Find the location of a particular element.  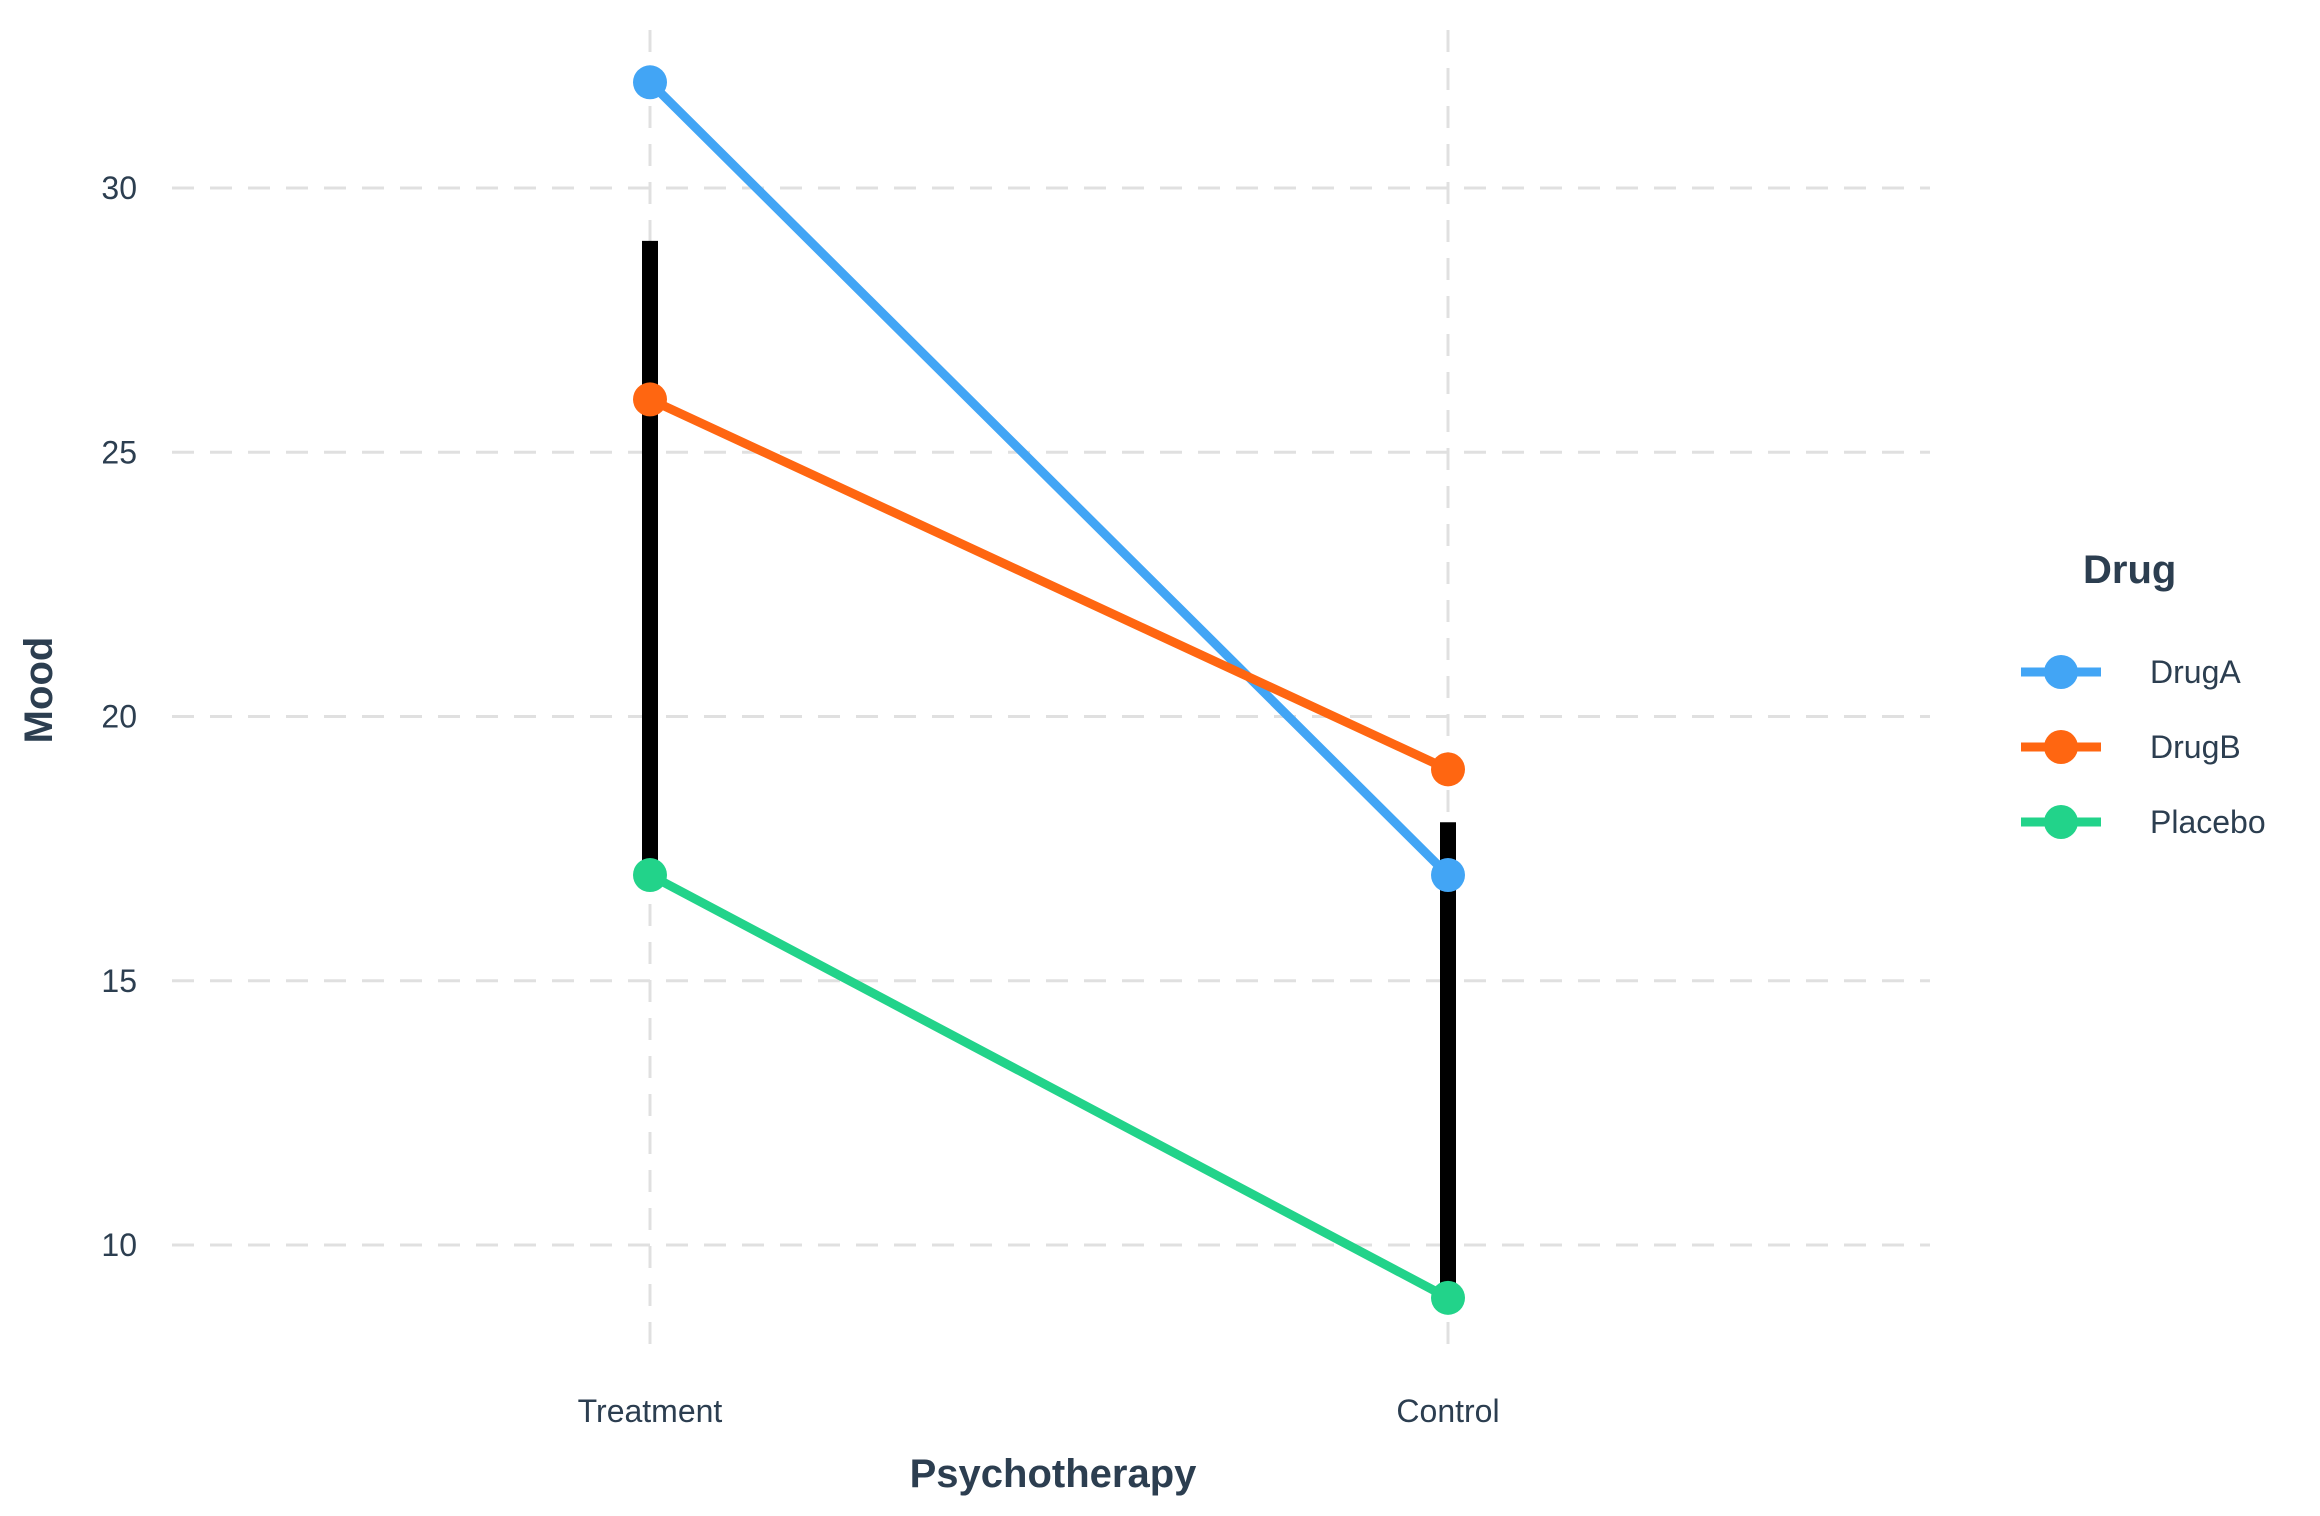

point-placebo-treatment is located at coordinates (650, 875).